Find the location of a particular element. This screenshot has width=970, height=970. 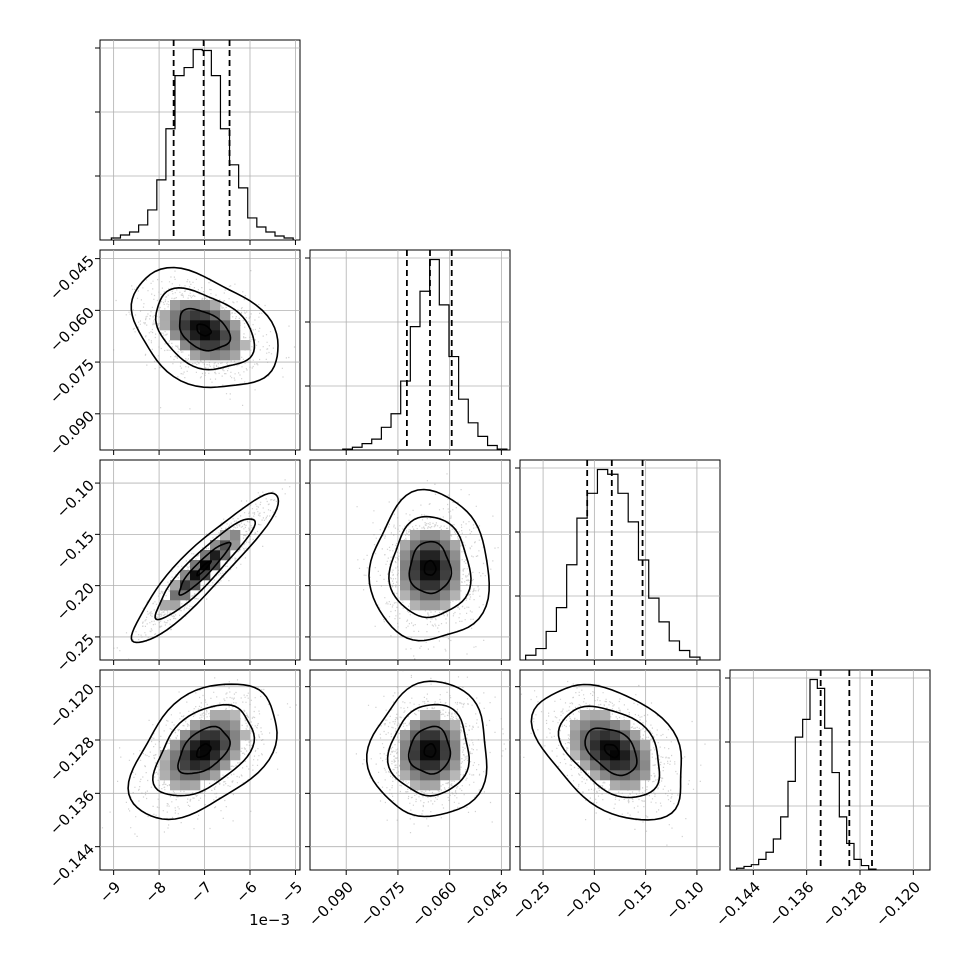

scatter-panel-p2-p3 is located at coordinates (618, 772).